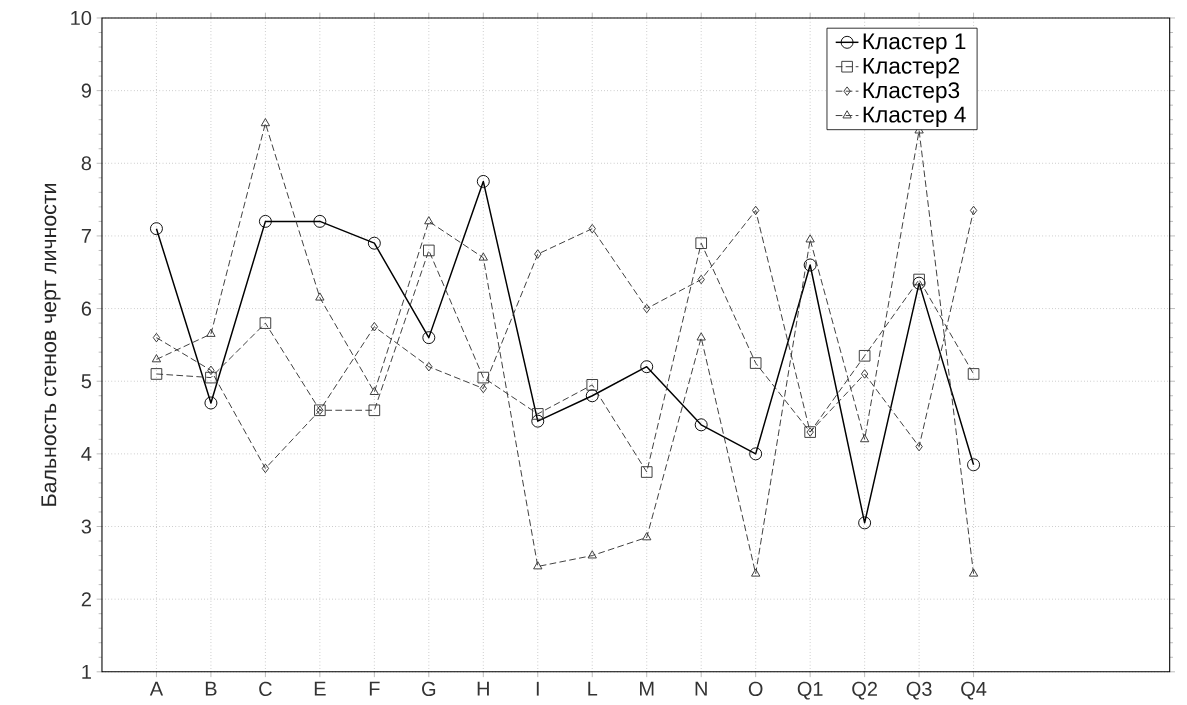 The width and height of the screenshot is (1187, 705). What do you see at coordinates (156, 688) in the screenshot?
I see `x-tick-label: A` at bounding box center [156, 688].